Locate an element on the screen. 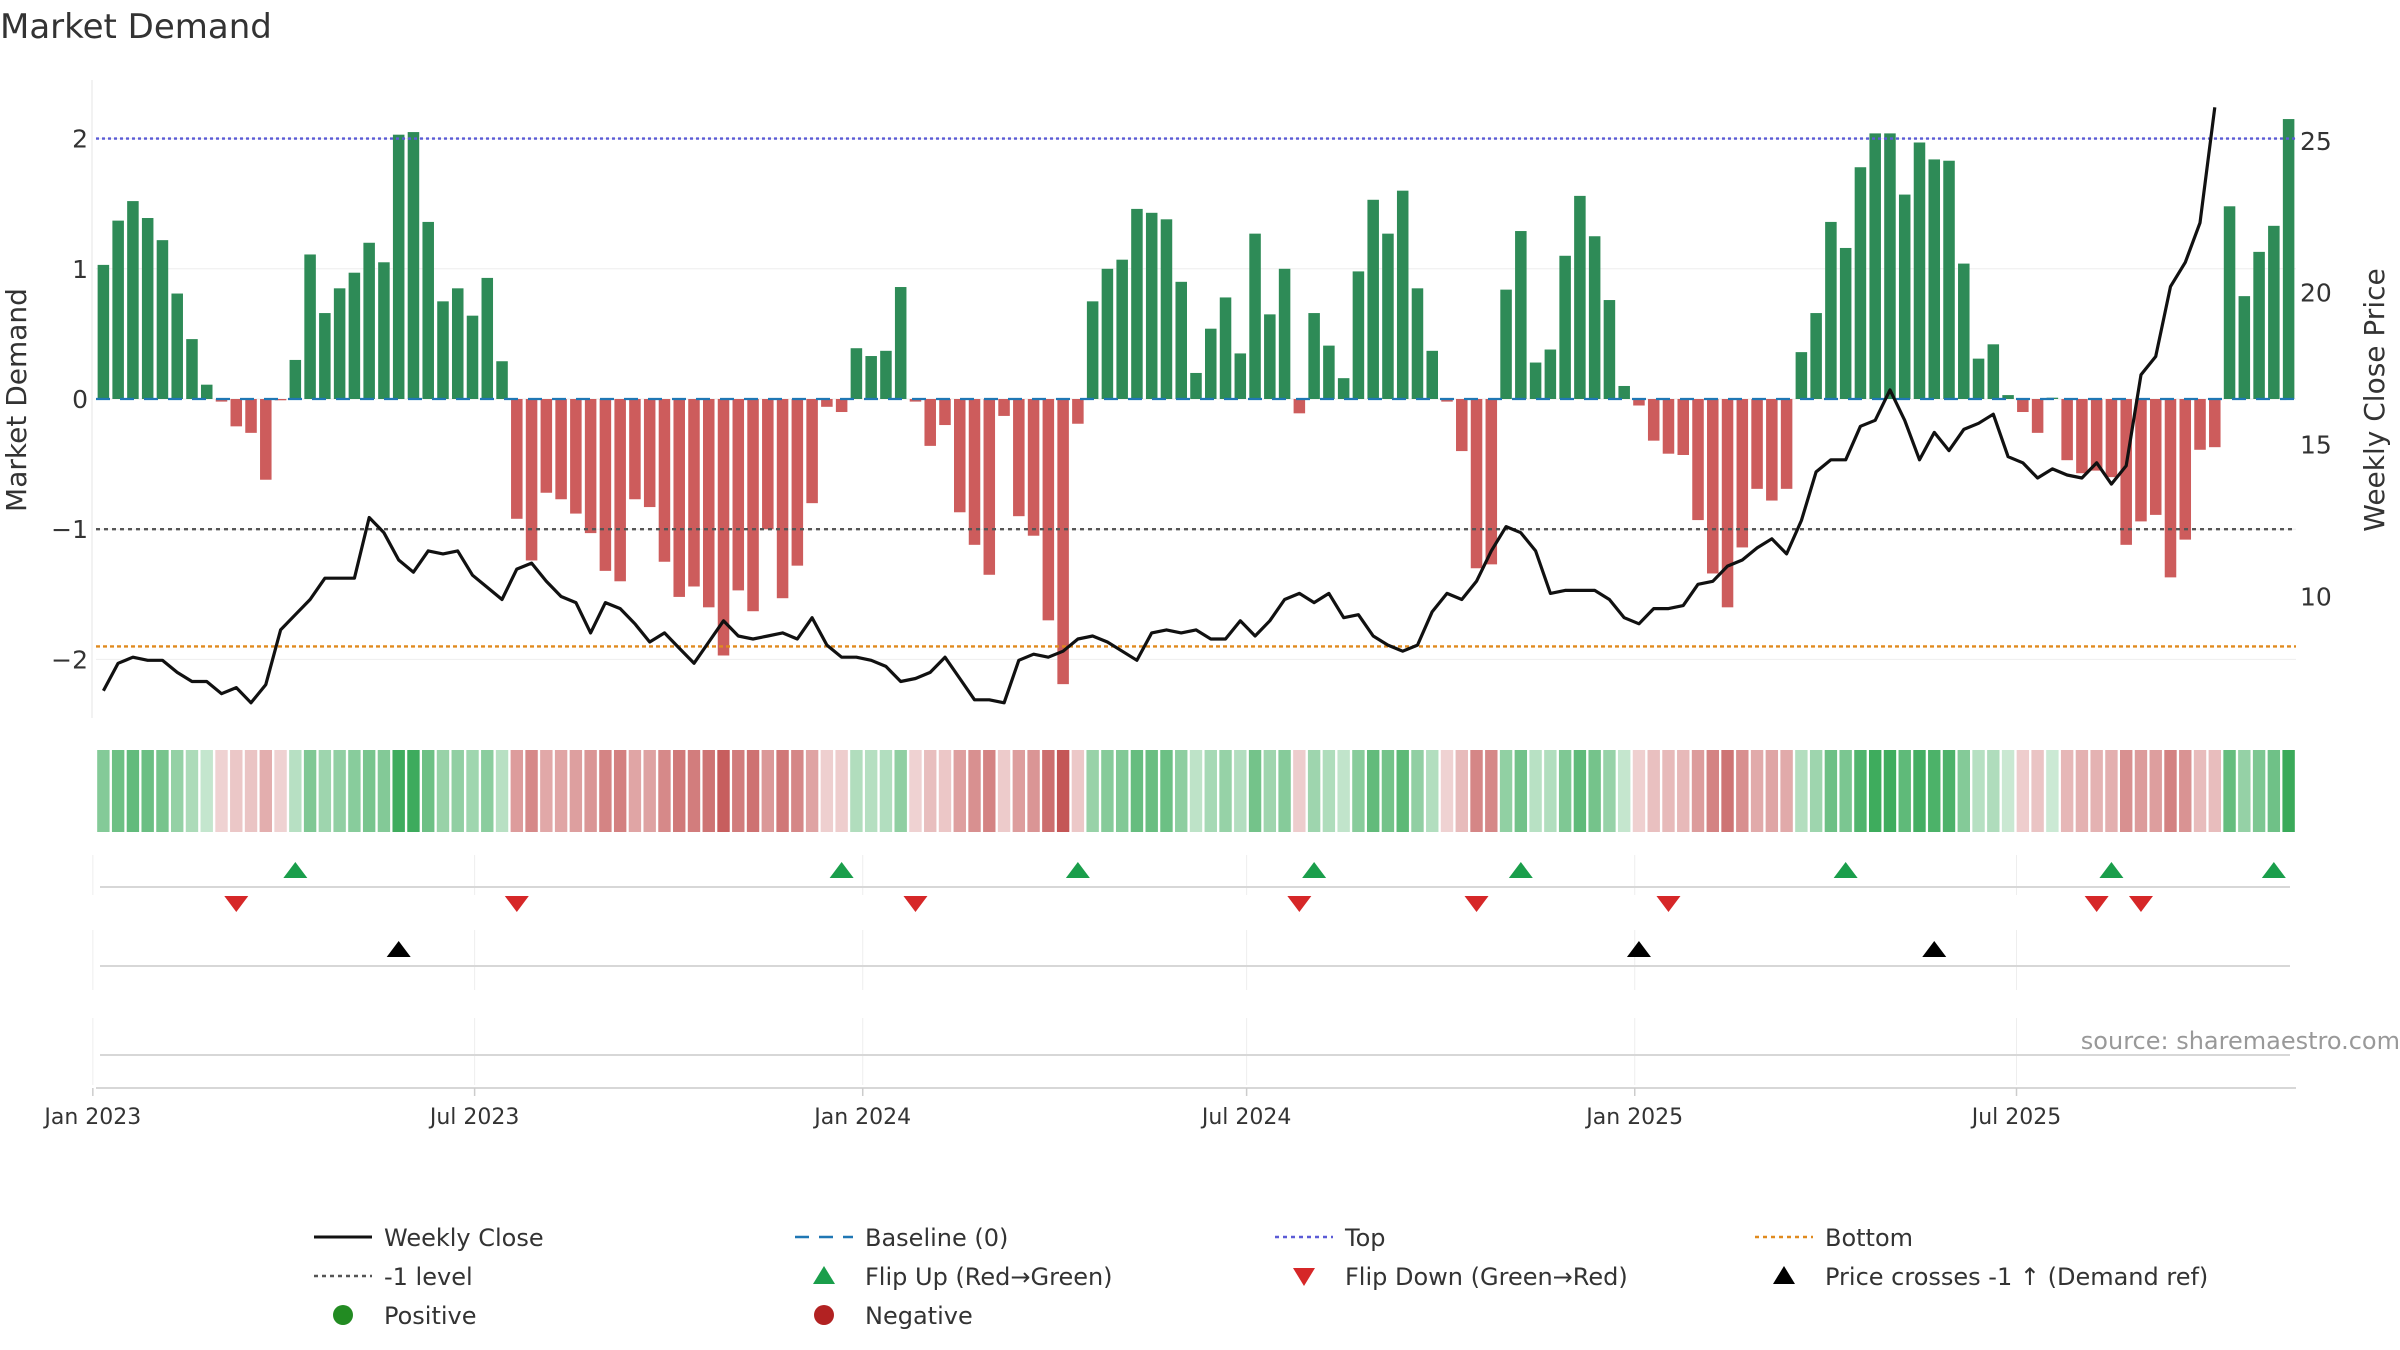 This screenshot has width=2400, height=1350. flip-markers-panel is located at coordinates (1191, 883).